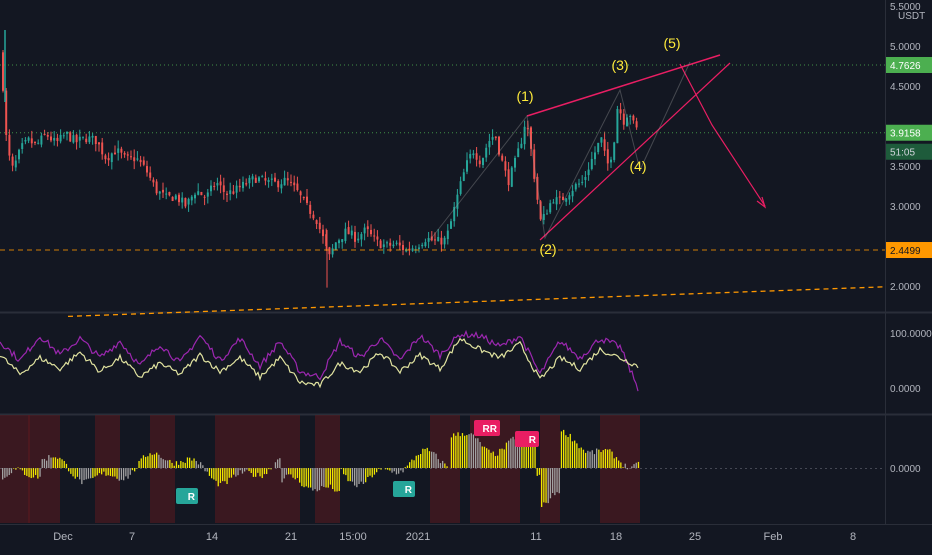 The height and width of the screenshot is (555, 932). What do you see at coordinates (619, 65) in the screenshot?
I see `wave-label-3: (3)` at bounding box center [619, 65].